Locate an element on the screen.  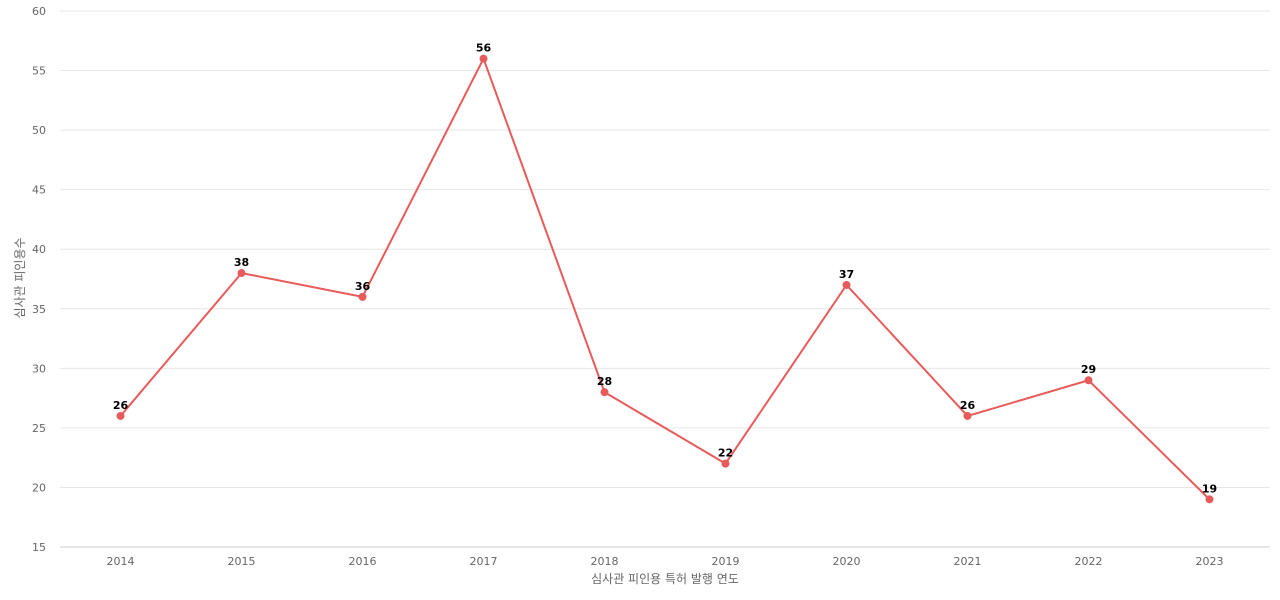
x-tick-label: 2017 is located at coordinates (484, 561).